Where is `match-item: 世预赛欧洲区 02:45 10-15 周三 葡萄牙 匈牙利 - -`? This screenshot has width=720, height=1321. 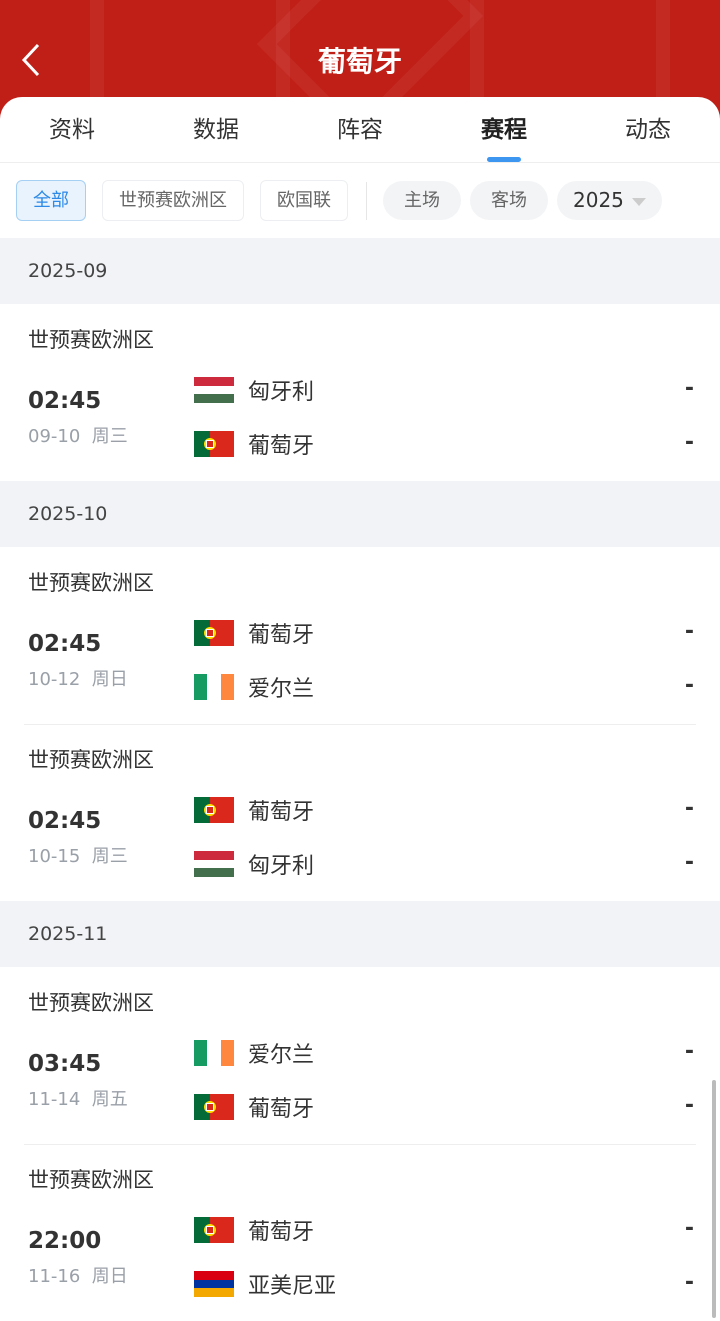
match-item: 世预赛欧洲区 02:45 10-15 周三 葡萄牙 匈牙利 - - is located at coordinates (360, 812).